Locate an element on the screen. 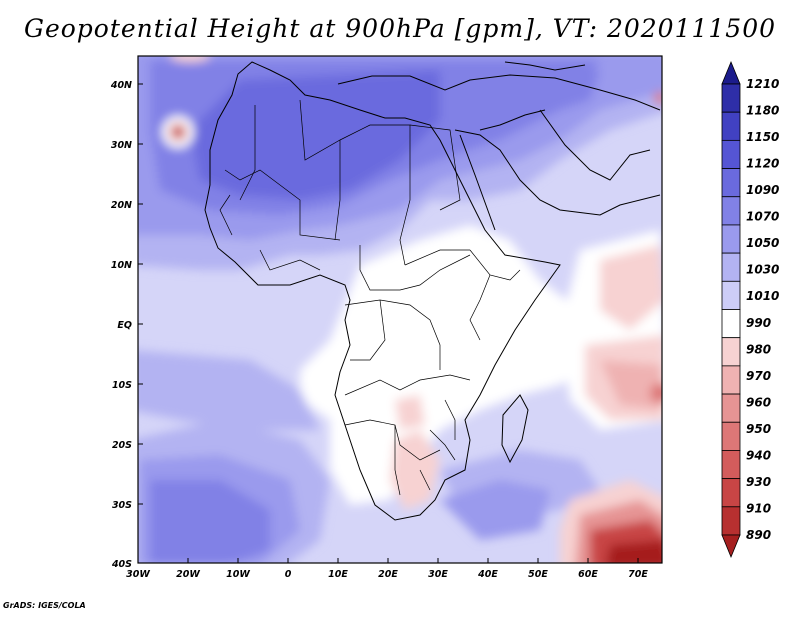 The width and height of the screenshot is (800, 618). colorbar-label: 1050 is located at coordinates (762, 243).